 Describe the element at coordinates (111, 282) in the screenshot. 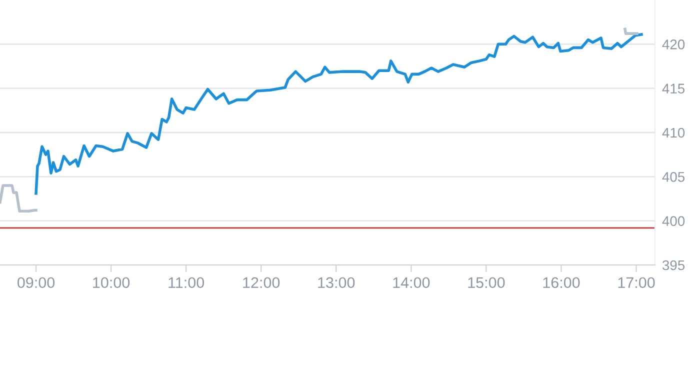

I see `x-tick-label: 10:00` at that location.